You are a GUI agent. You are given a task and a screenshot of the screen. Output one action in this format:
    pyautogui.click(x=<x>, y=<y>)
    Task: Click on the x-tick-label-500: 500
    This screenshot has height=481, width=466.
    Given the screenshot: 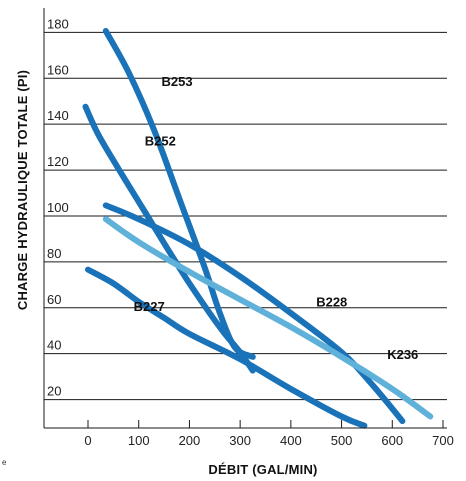 What is the action you would take?
    pyautogui.click(x=342, y=440)
    